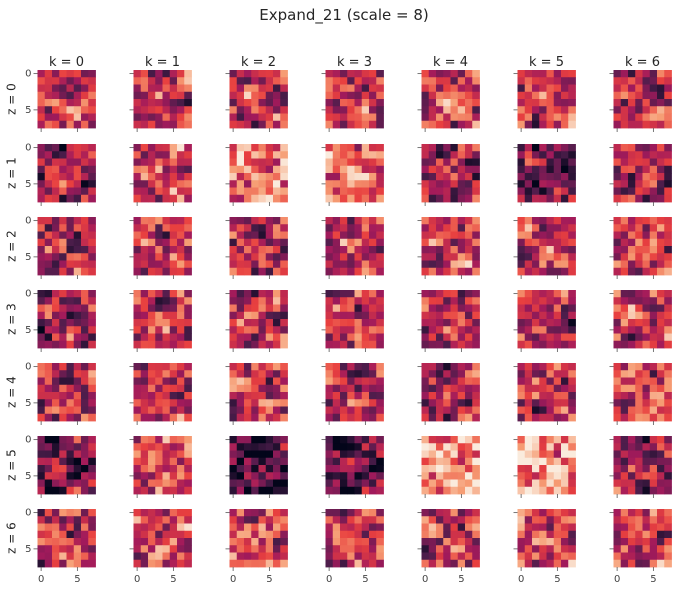 The width and height of the screenshot is (680, 591). What do you see at coordinates (66, 62) in the screenshot?
I see `column-label: k = 0` at bounding box center [66, 62].